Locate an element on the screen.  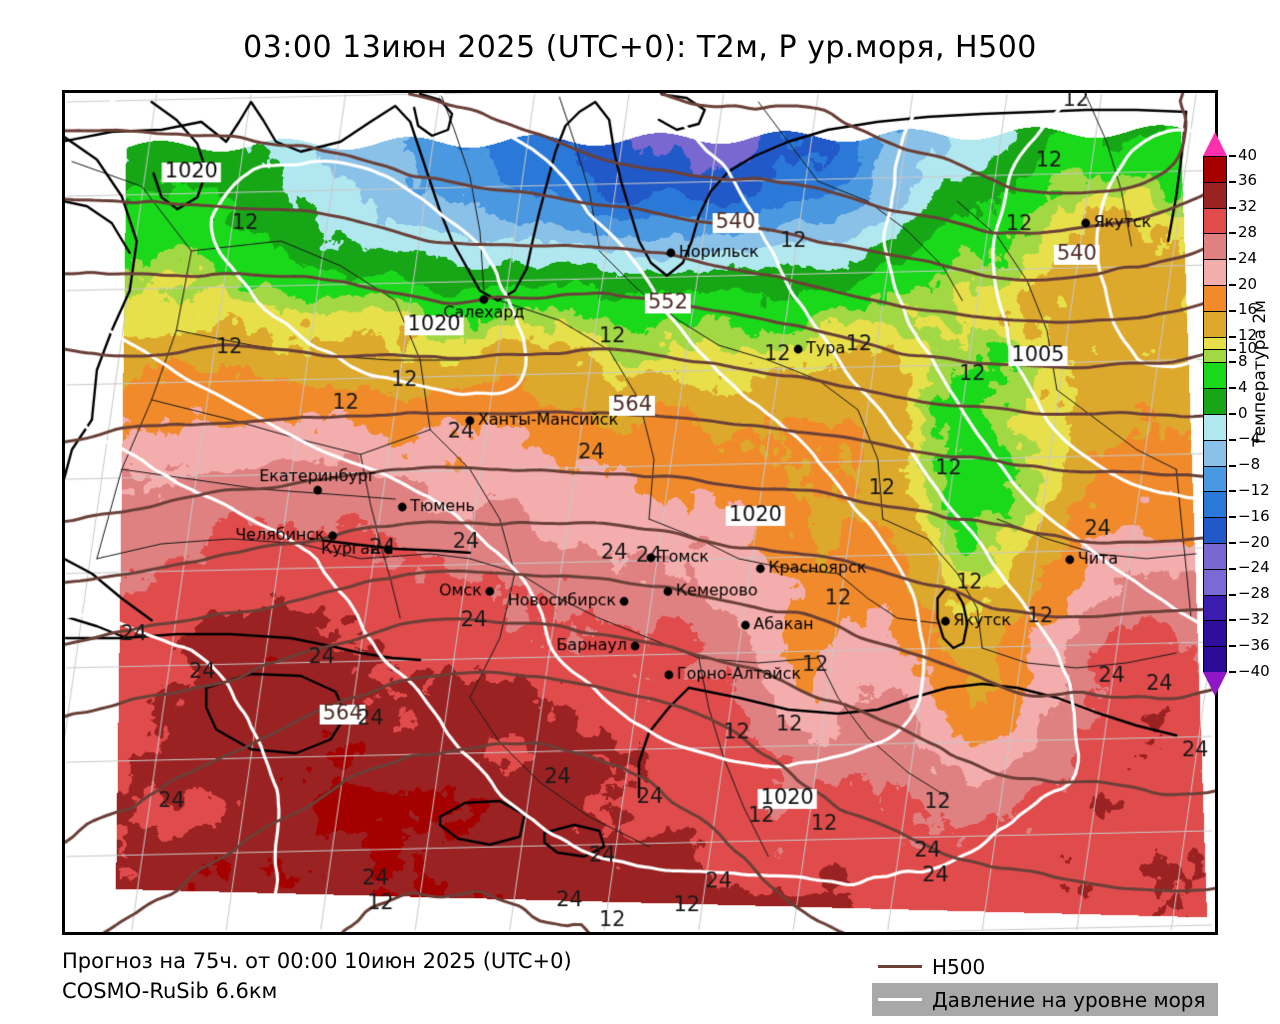
tick-label: 10 is located at coordinates (1248, 348).